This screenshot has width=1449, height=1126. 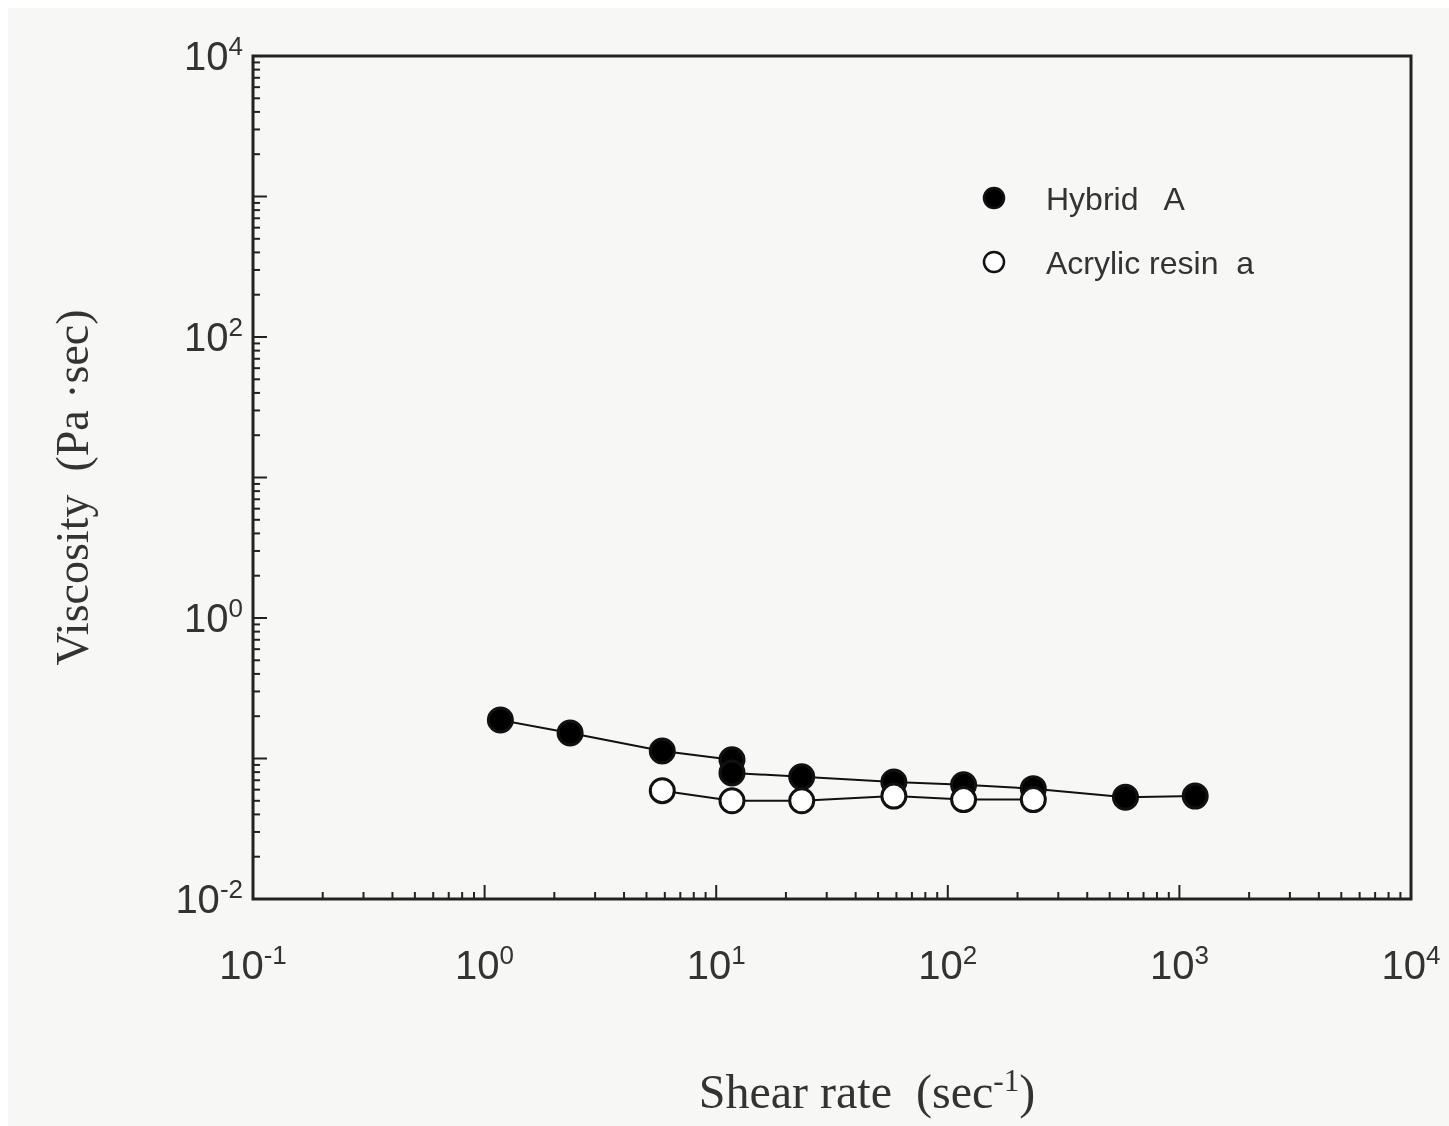 I want to click on y-tick-label: 10$^{2}$, so click(x=213, y=335).